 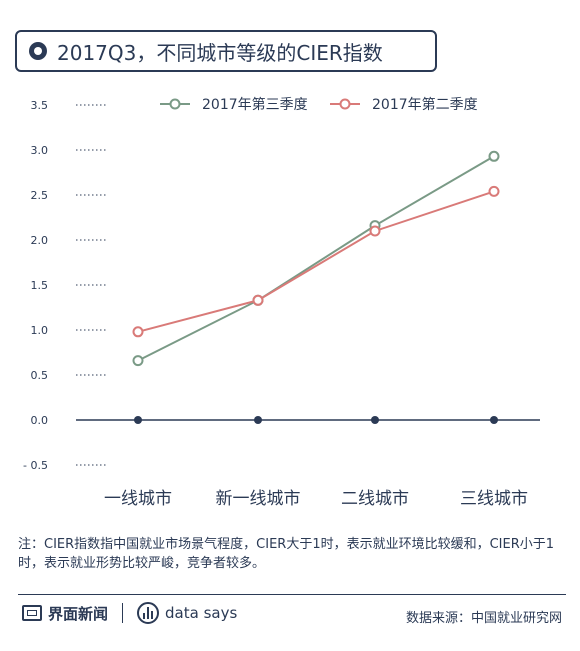 I want to click on footer-separator, so click(x=123, y=613).